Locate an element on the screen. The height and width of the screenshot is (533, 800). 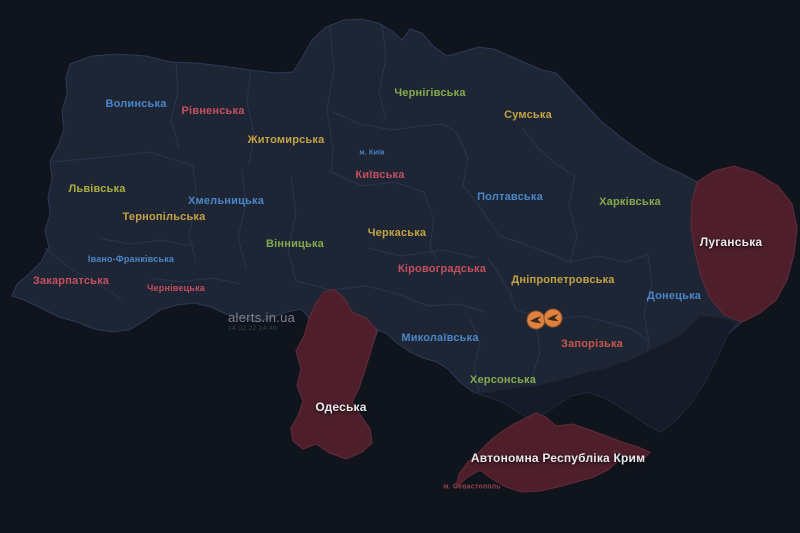
region-shape-luhanska is located at coordinates (744, 244).